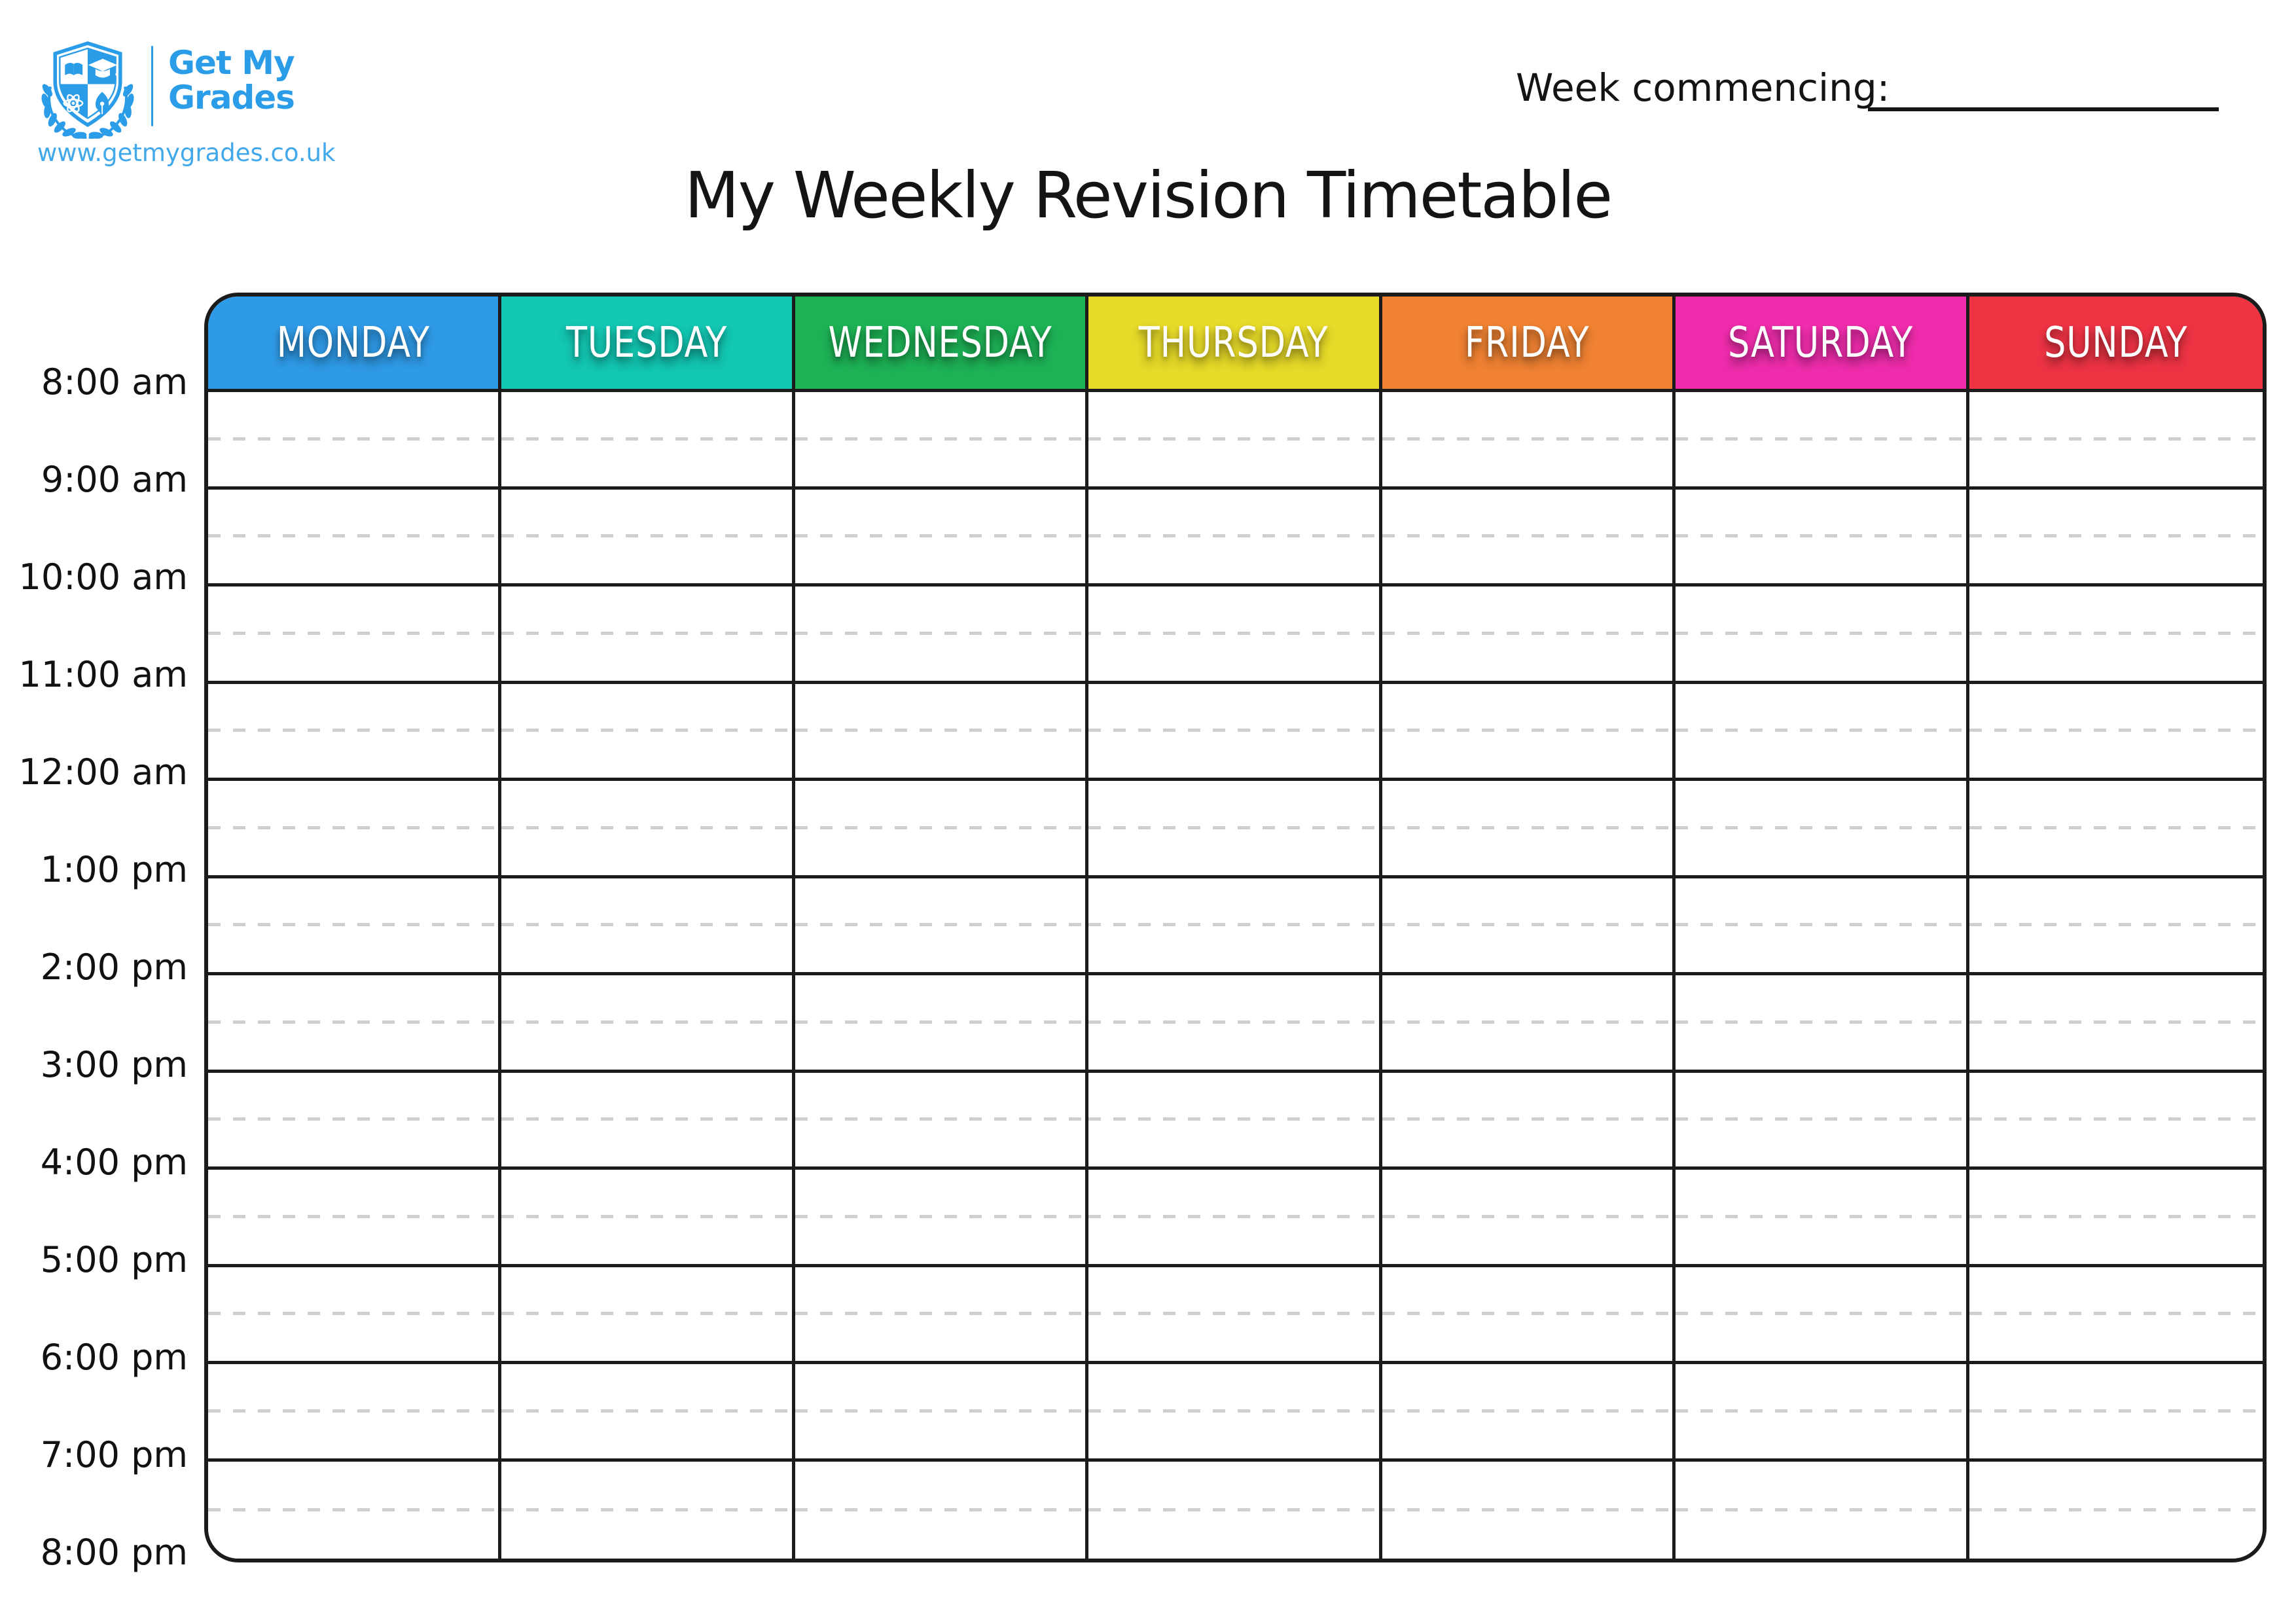 This screenshot has height=1624, width=2296. I want to click on slot-thursday-hour1, so click(1235, 537).